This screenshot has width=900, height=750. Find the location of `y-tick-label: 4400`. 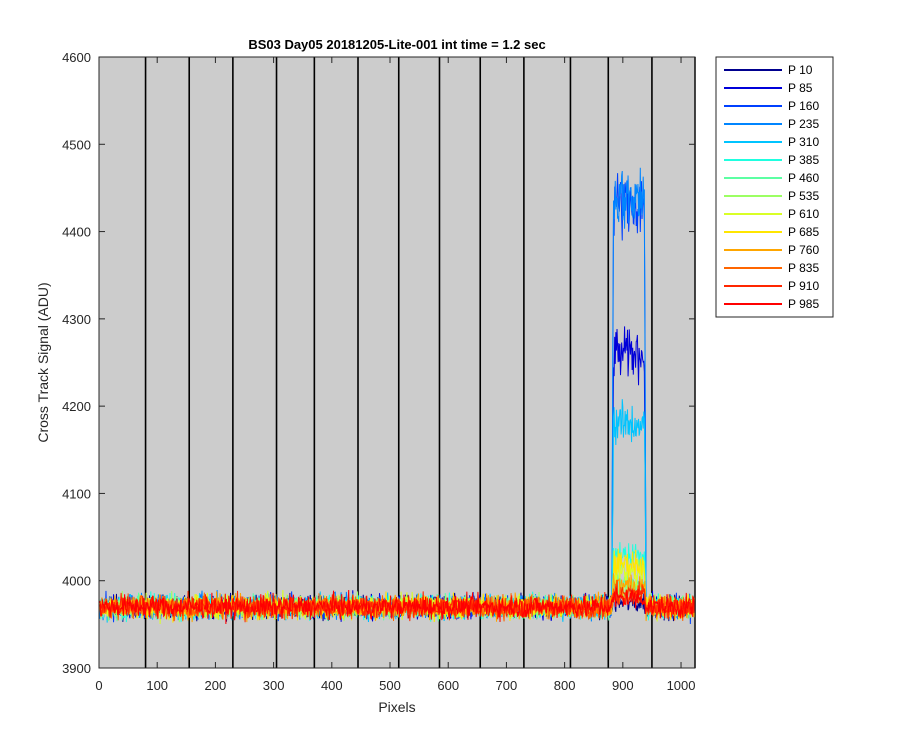

y-tick-label: 4400 is located at coordinates (76, 232).